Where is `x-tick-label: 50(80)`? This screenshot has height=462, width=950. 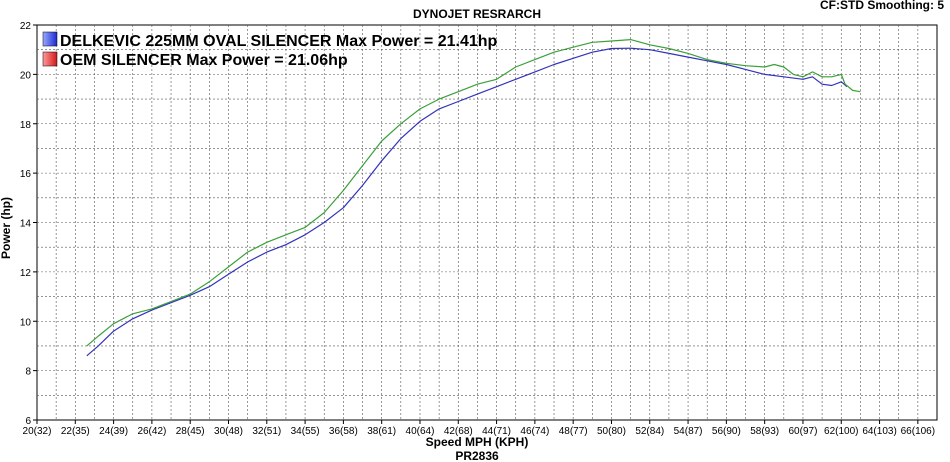
x-tick-label: 50(80) is located at coordinates (611, 431).